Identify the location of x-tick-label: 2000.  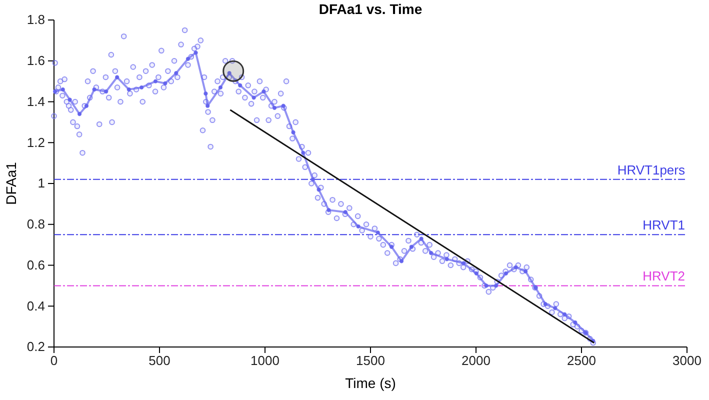
(476, 360).